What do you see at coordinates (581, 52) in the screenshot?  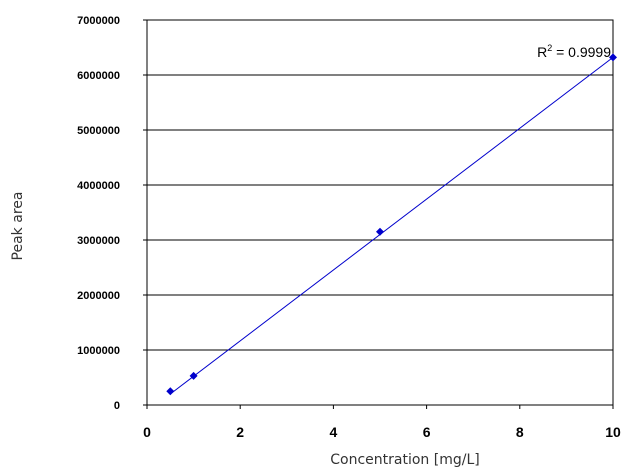 I see `r-squared-value: = 0.9999` at bounding box center [581, 52].